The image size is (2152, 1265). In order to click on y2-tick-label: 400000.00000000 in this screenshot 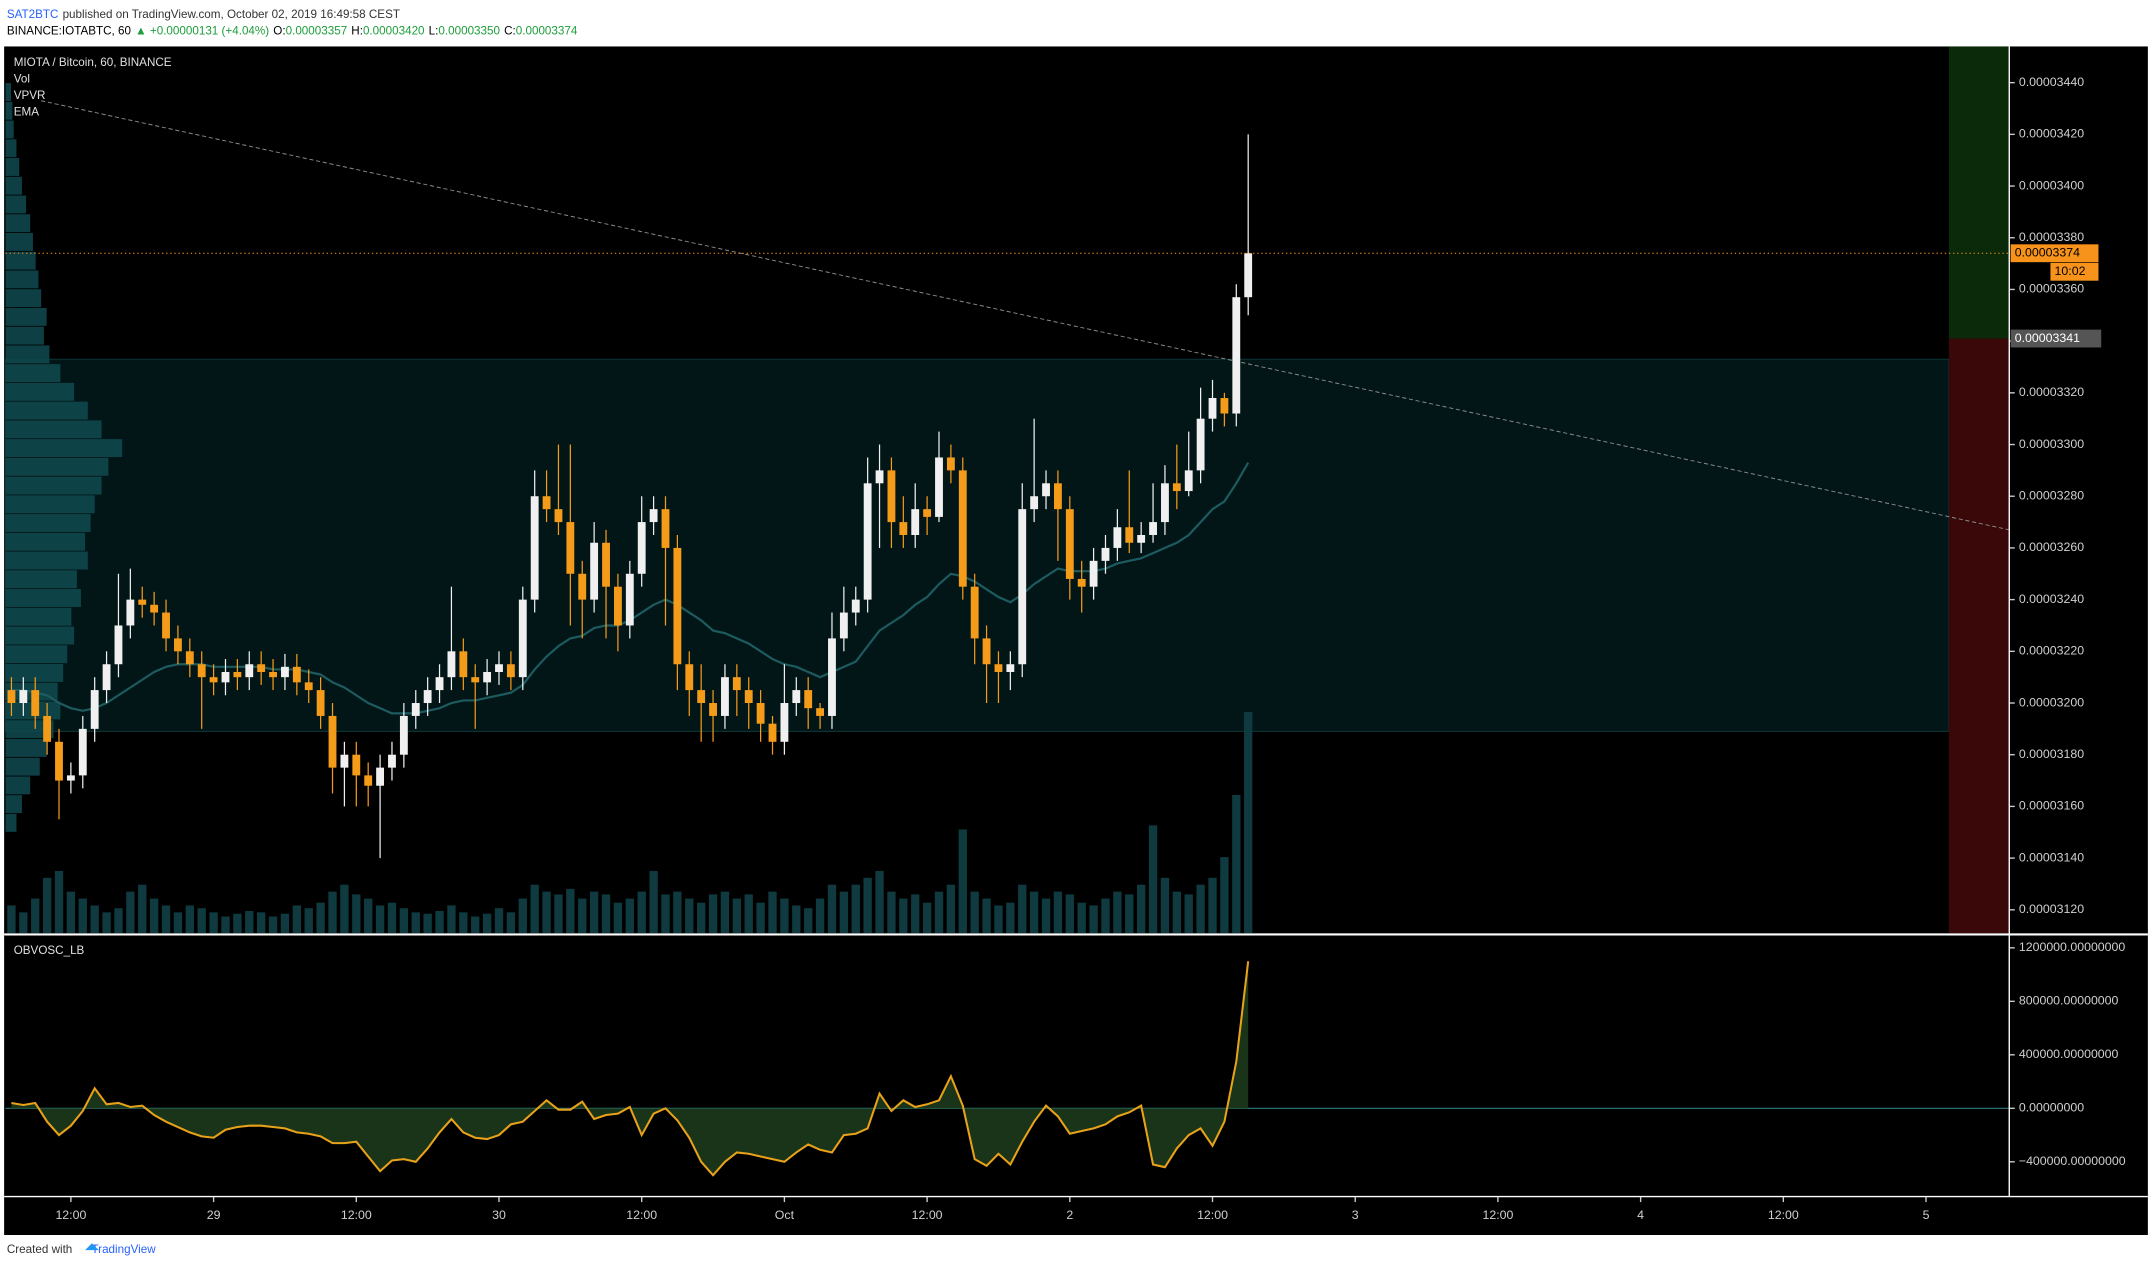, I will do `click(2069, 1054)`.